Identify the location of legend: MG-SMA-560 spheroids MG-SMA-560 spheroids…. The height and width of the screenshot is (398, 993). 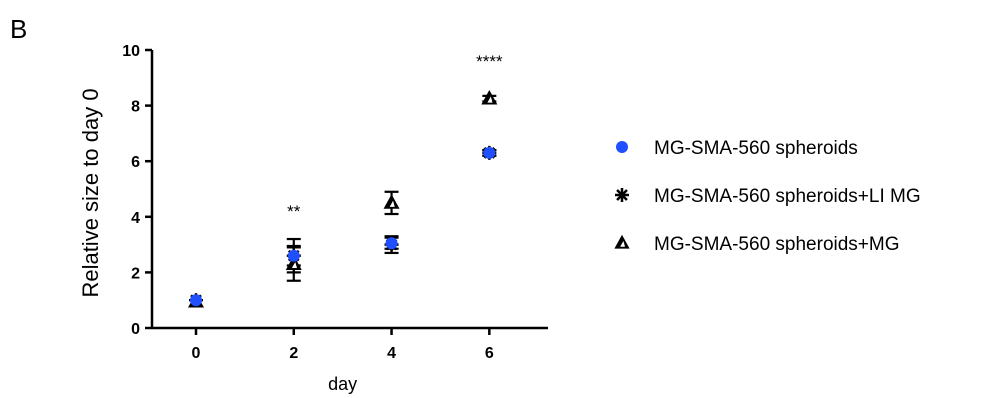
(767, 196).